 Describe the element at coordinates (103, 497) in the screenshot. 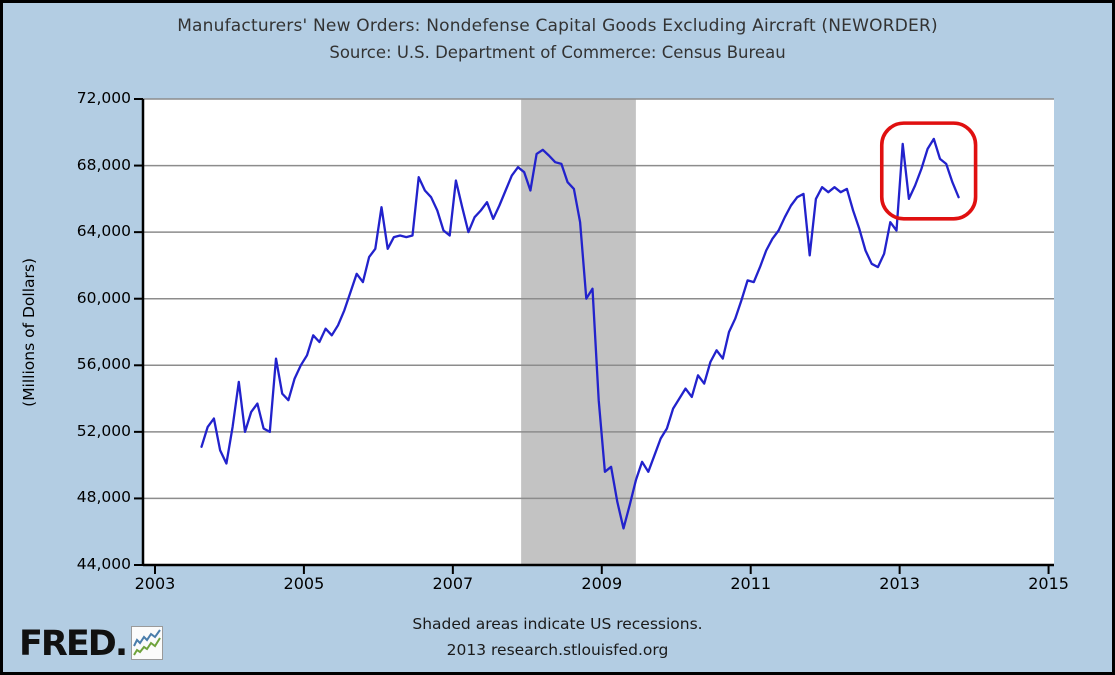

I see `y-tick-label: 48,000` at that location.